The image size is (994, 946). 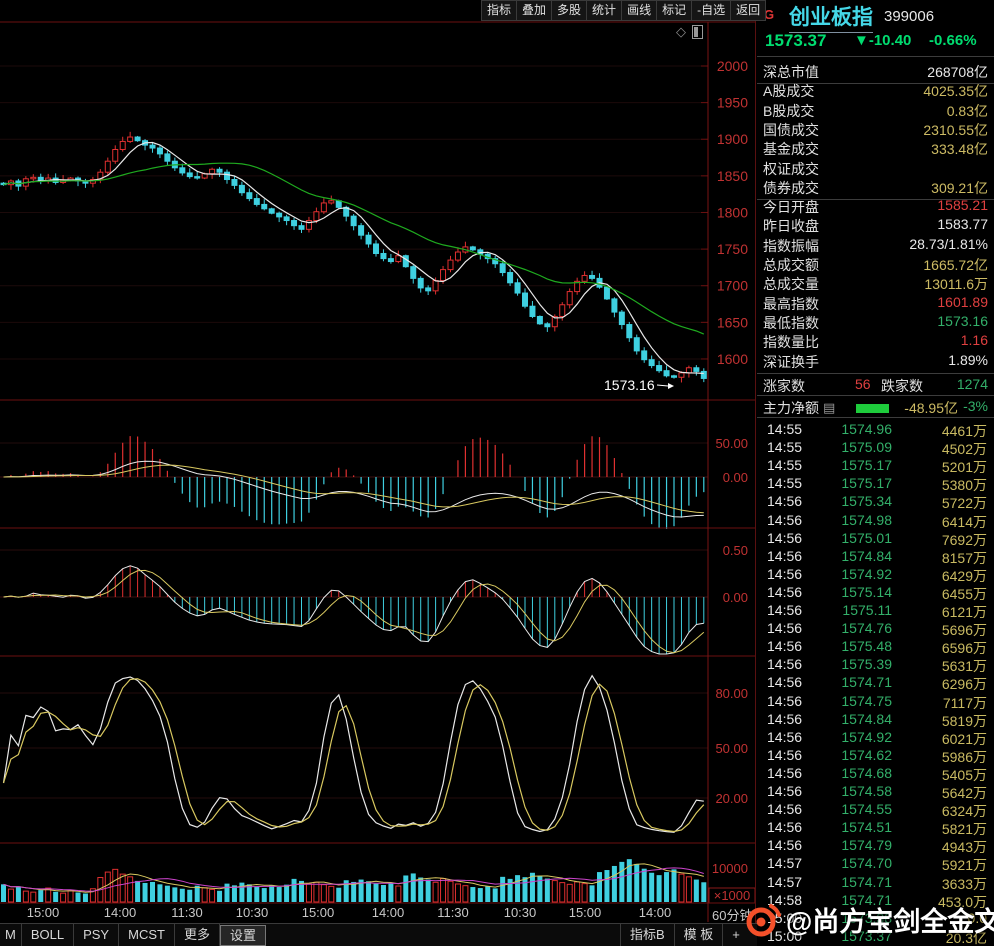 What do you see at coordinates (964, 630) in the screenshot?
I see `tick-volume: 5696万` at bounding box center [964, 630].